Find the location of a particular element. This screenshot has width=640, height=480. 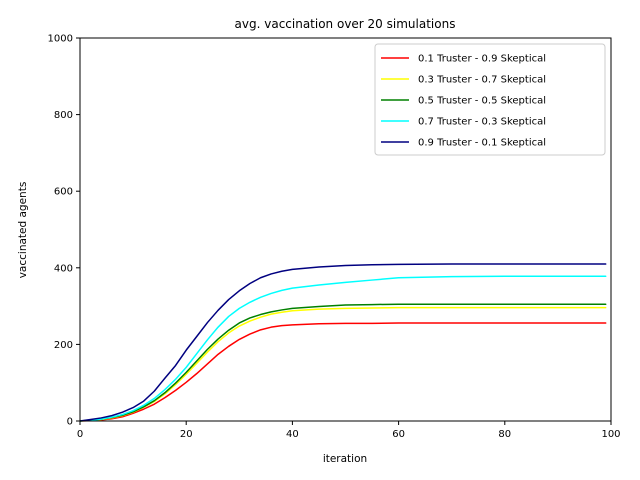

y-tick-label: 200 is located at coordinates (63, 345).